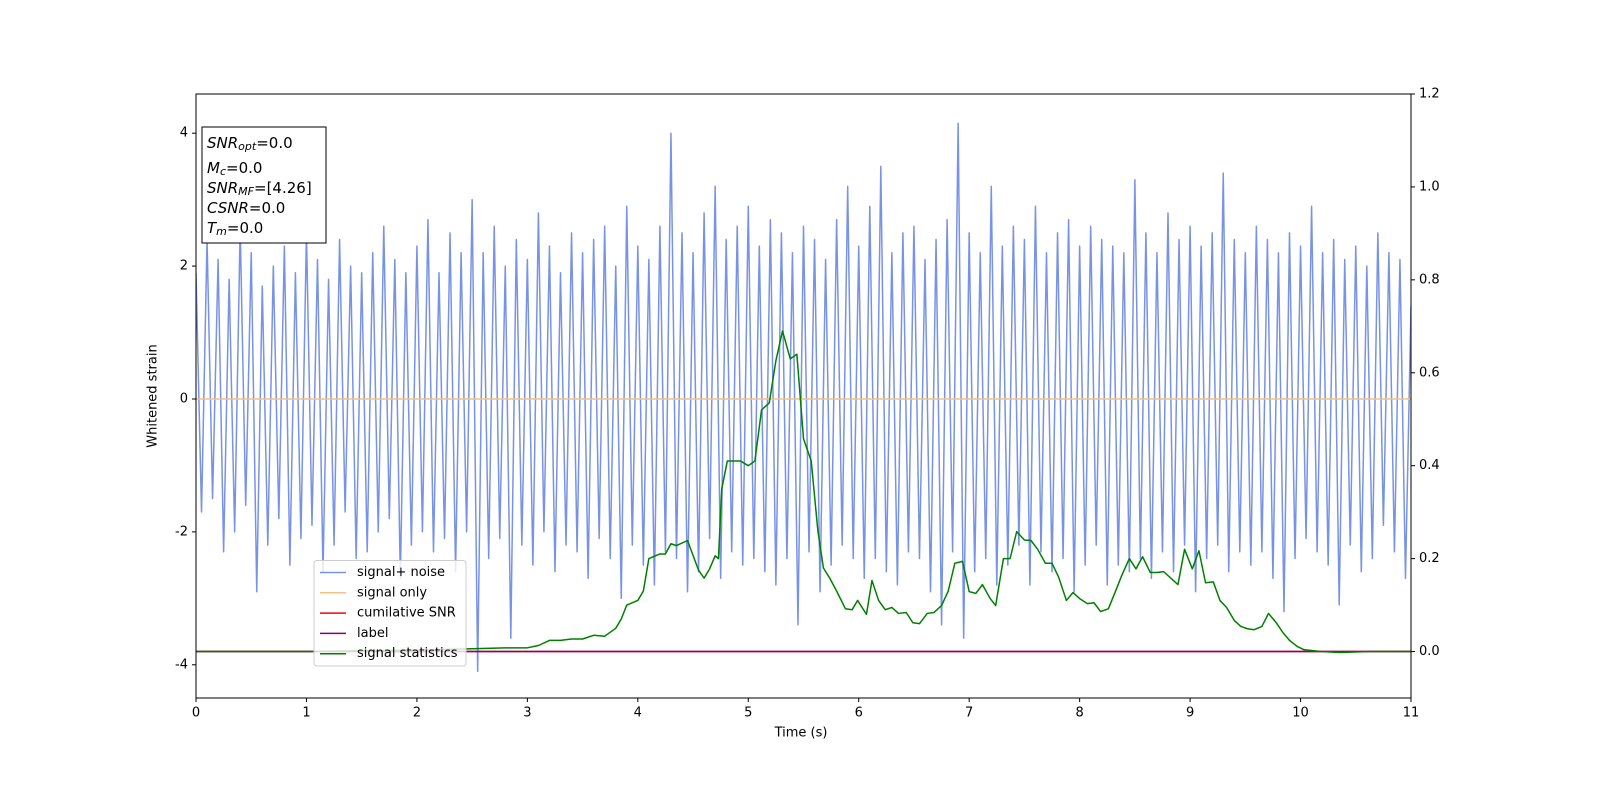  What do you see at coordinates (184, 398) in the screenshot?
I see `y-tick-label: 0` at bounding box center [184, 398].